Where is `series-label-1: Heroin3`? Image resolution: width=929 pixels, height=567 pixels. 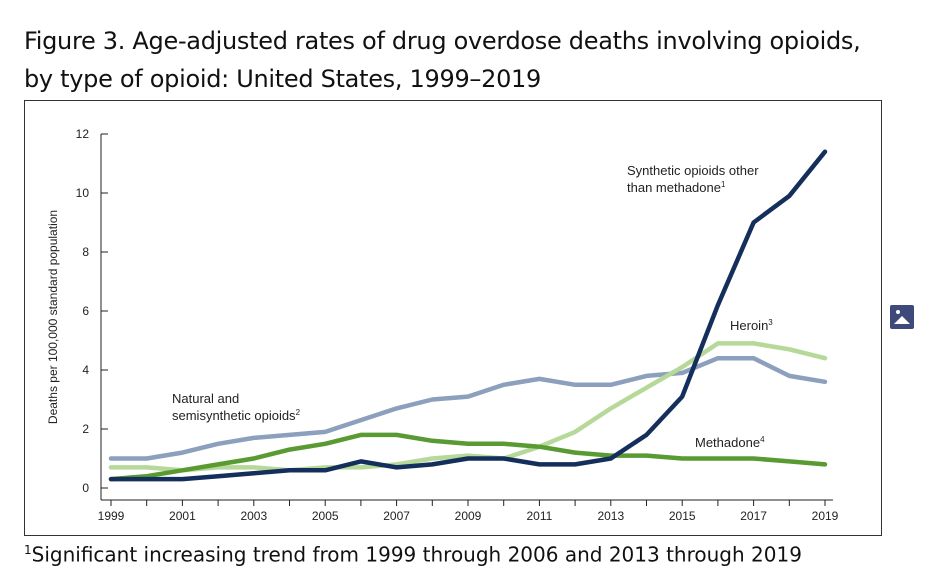
series-label-1: Heroin3 is located at coordinates (751, 325).